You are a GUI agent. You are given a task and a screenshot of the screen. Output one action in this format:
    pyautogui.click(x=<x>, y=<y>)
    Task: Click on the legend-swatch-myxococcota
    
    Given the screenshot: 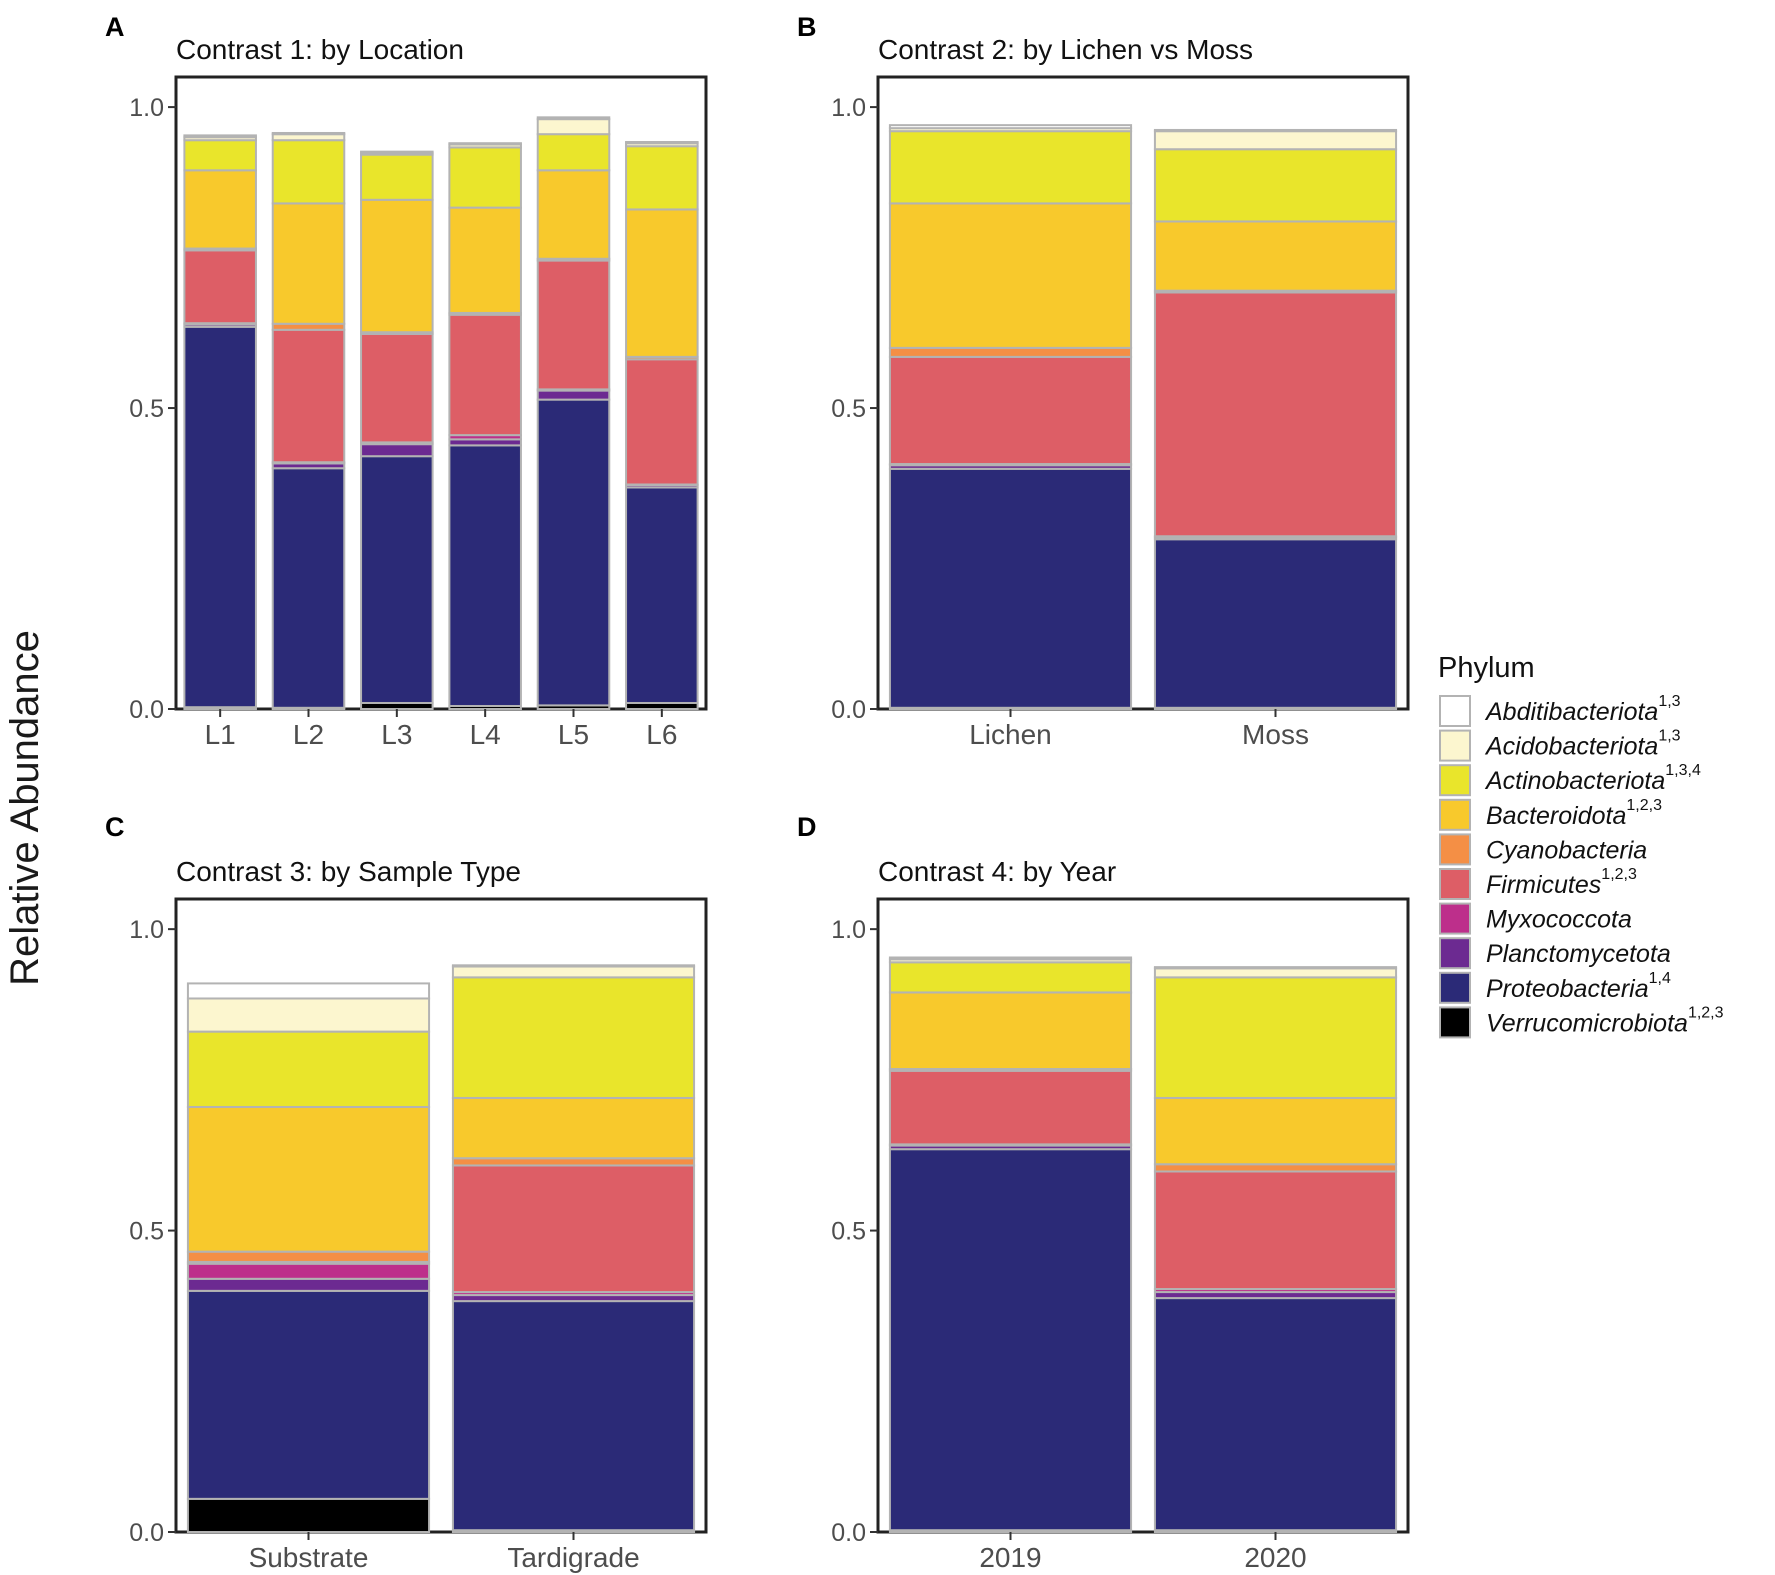 What is the action you would take?
    pyautogui.click(x=1455, y=918)
    